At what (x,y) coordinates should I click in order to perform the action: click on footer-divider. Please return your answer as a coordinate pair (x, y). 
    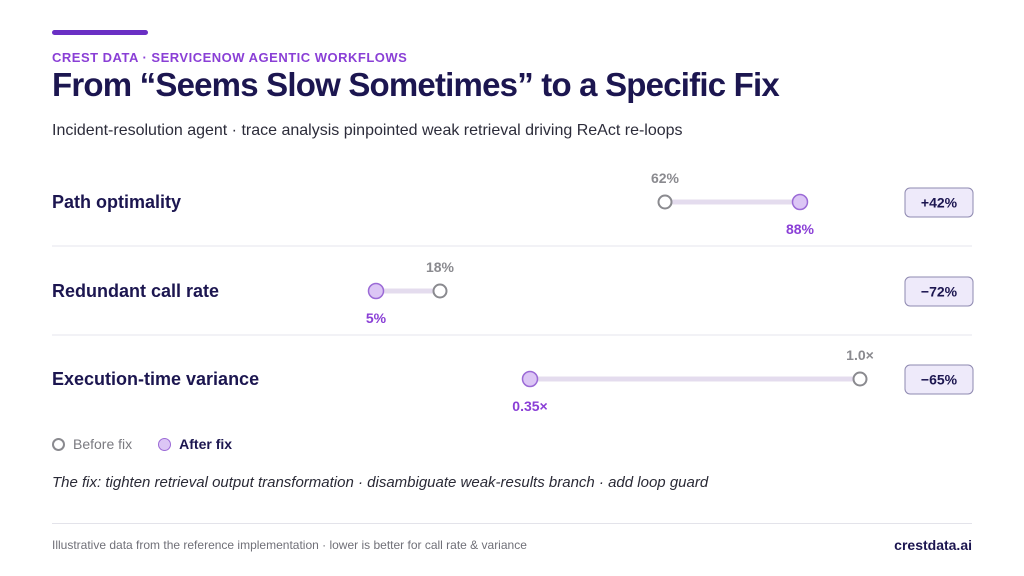
    Looking at the image, I should click on (512, 523).